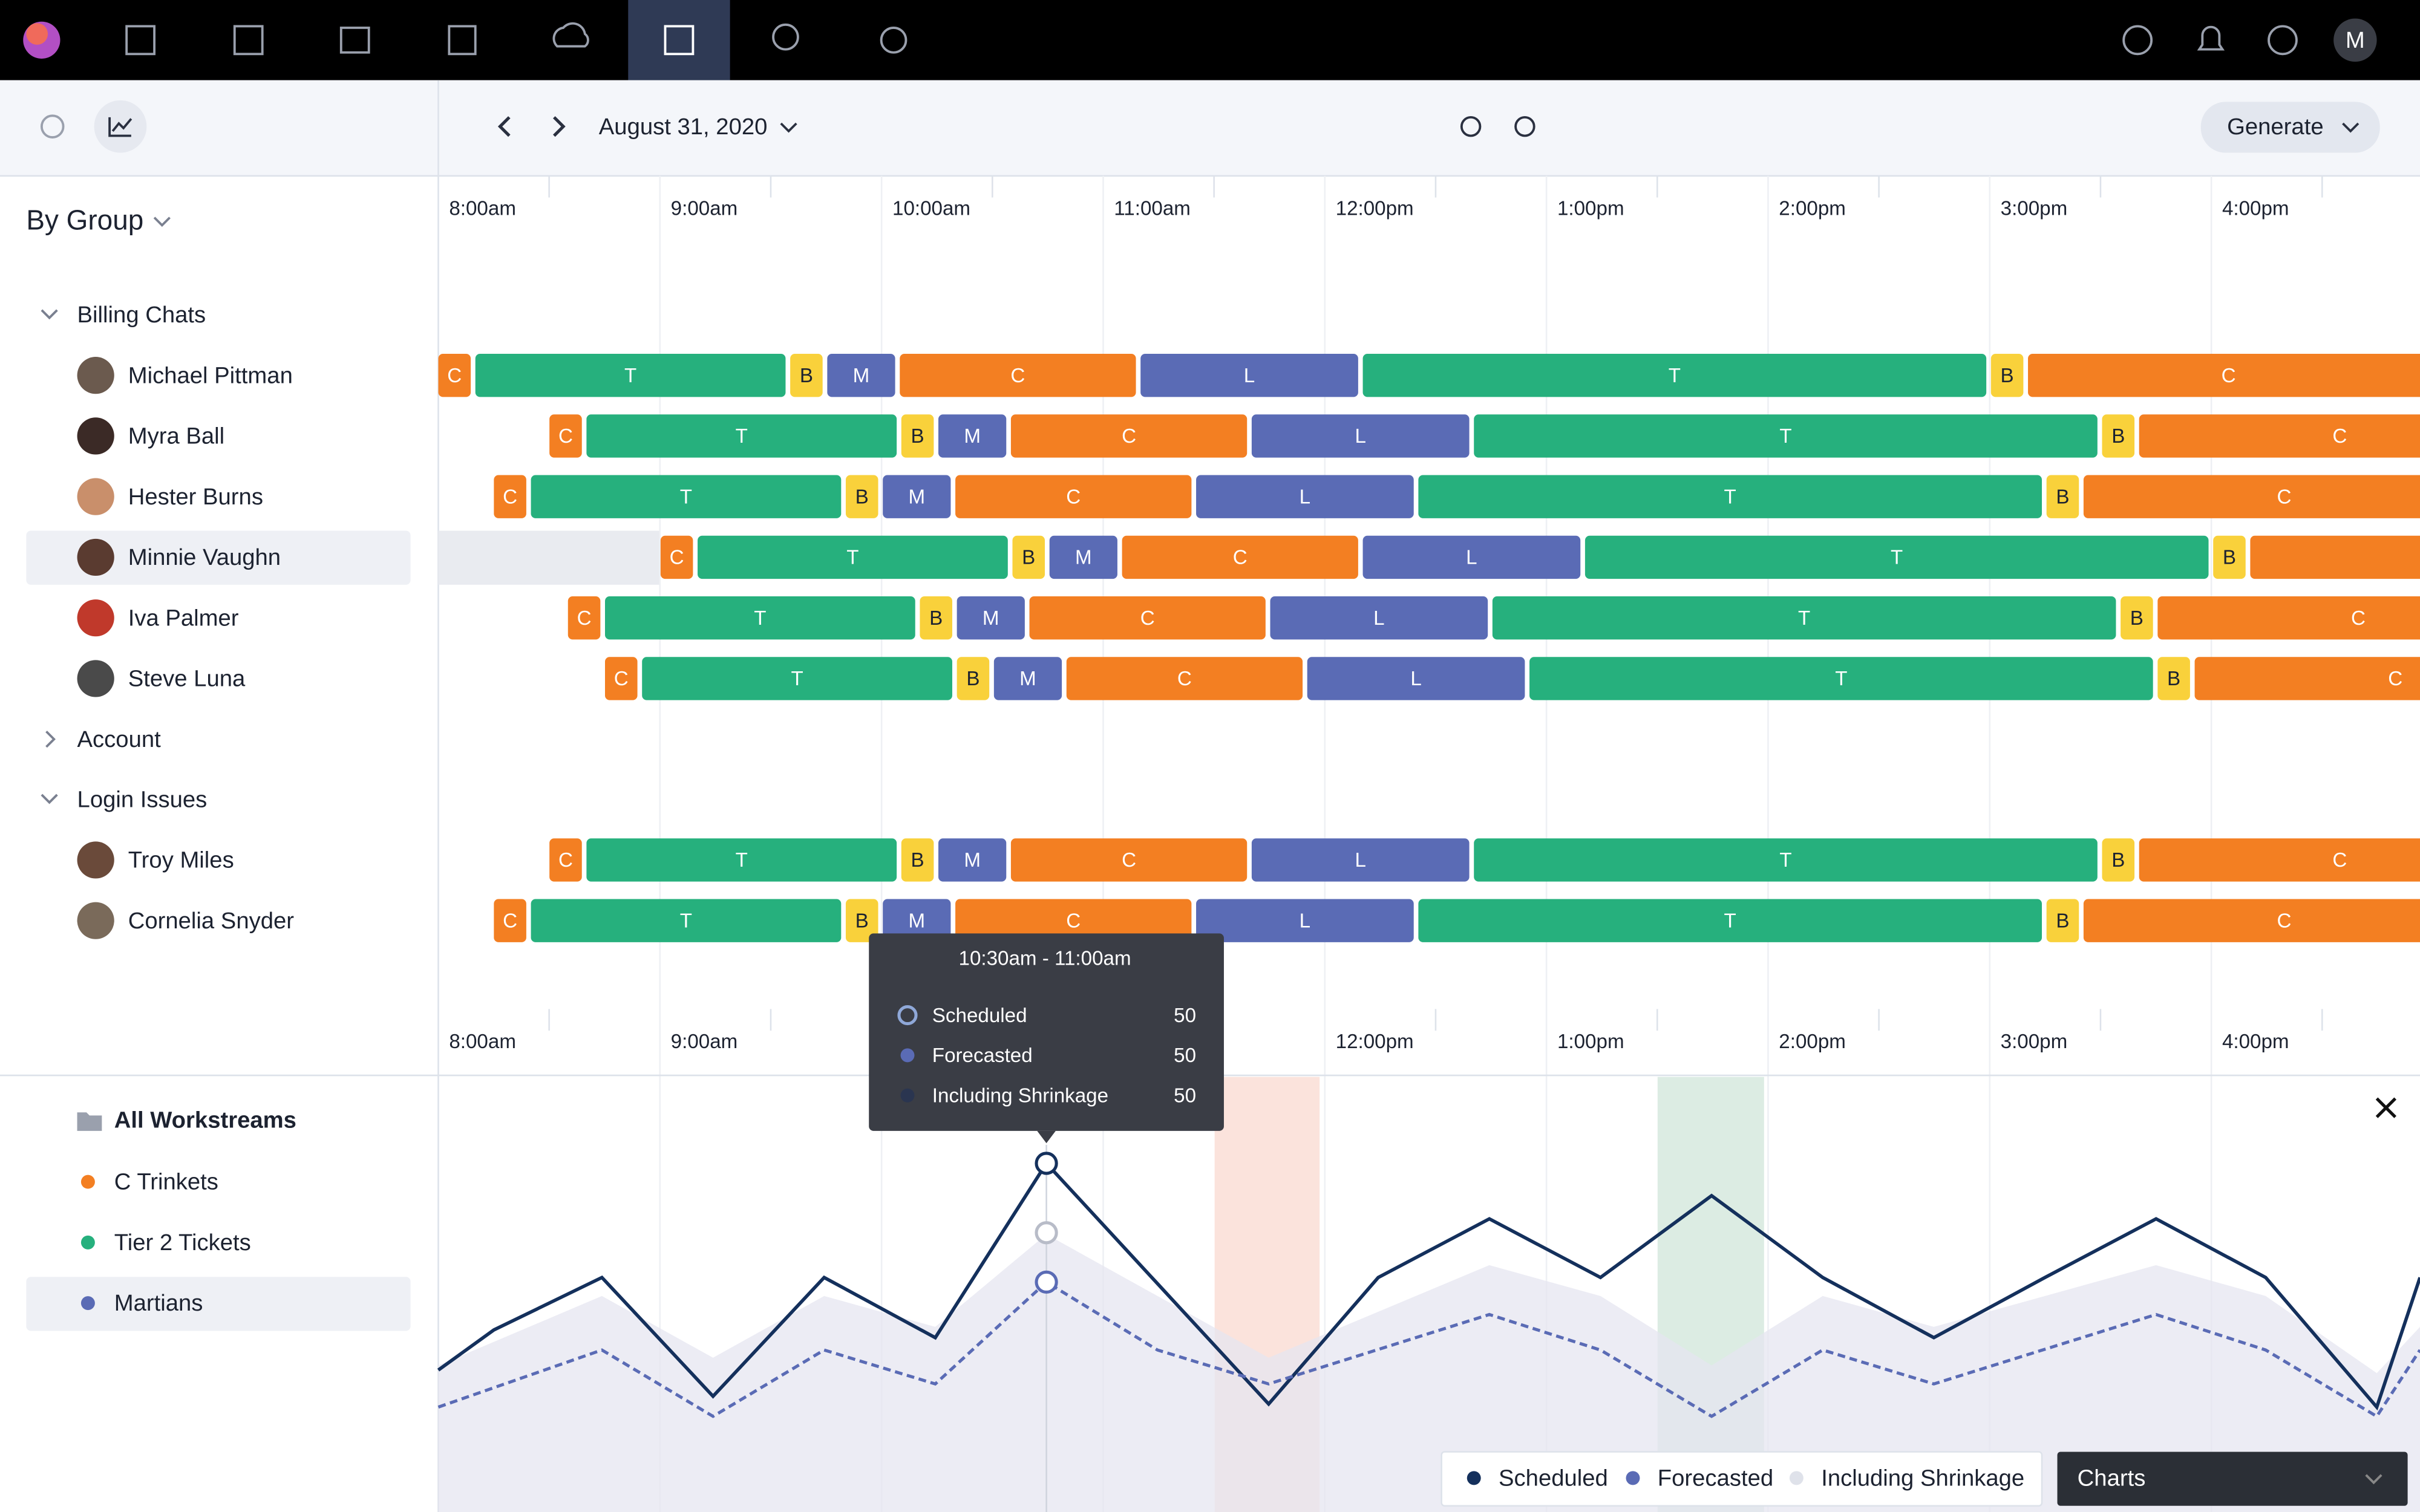 The image size is (2420, 1512). What do you see at coordinates (210, 375) in the screenshot?
I see `person-name: Michael Pittman` at bounding box center [210, 375].